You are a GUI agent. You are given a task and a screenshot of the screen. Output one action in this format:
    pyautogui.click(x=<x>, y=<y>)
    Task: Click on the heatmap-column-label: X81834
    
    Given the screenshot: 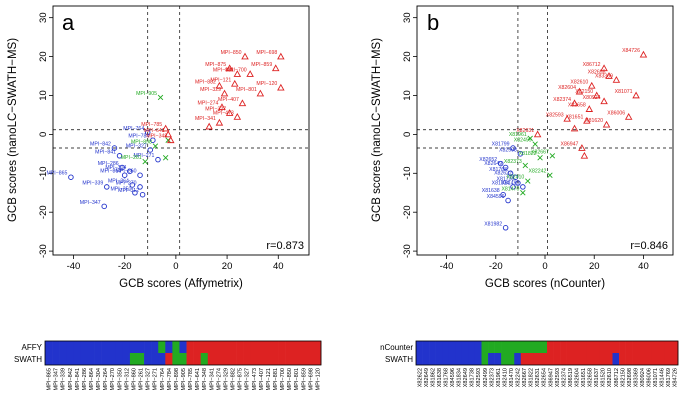 What is the action you would take?
    pyautogui.click(x=460, y=377)
    